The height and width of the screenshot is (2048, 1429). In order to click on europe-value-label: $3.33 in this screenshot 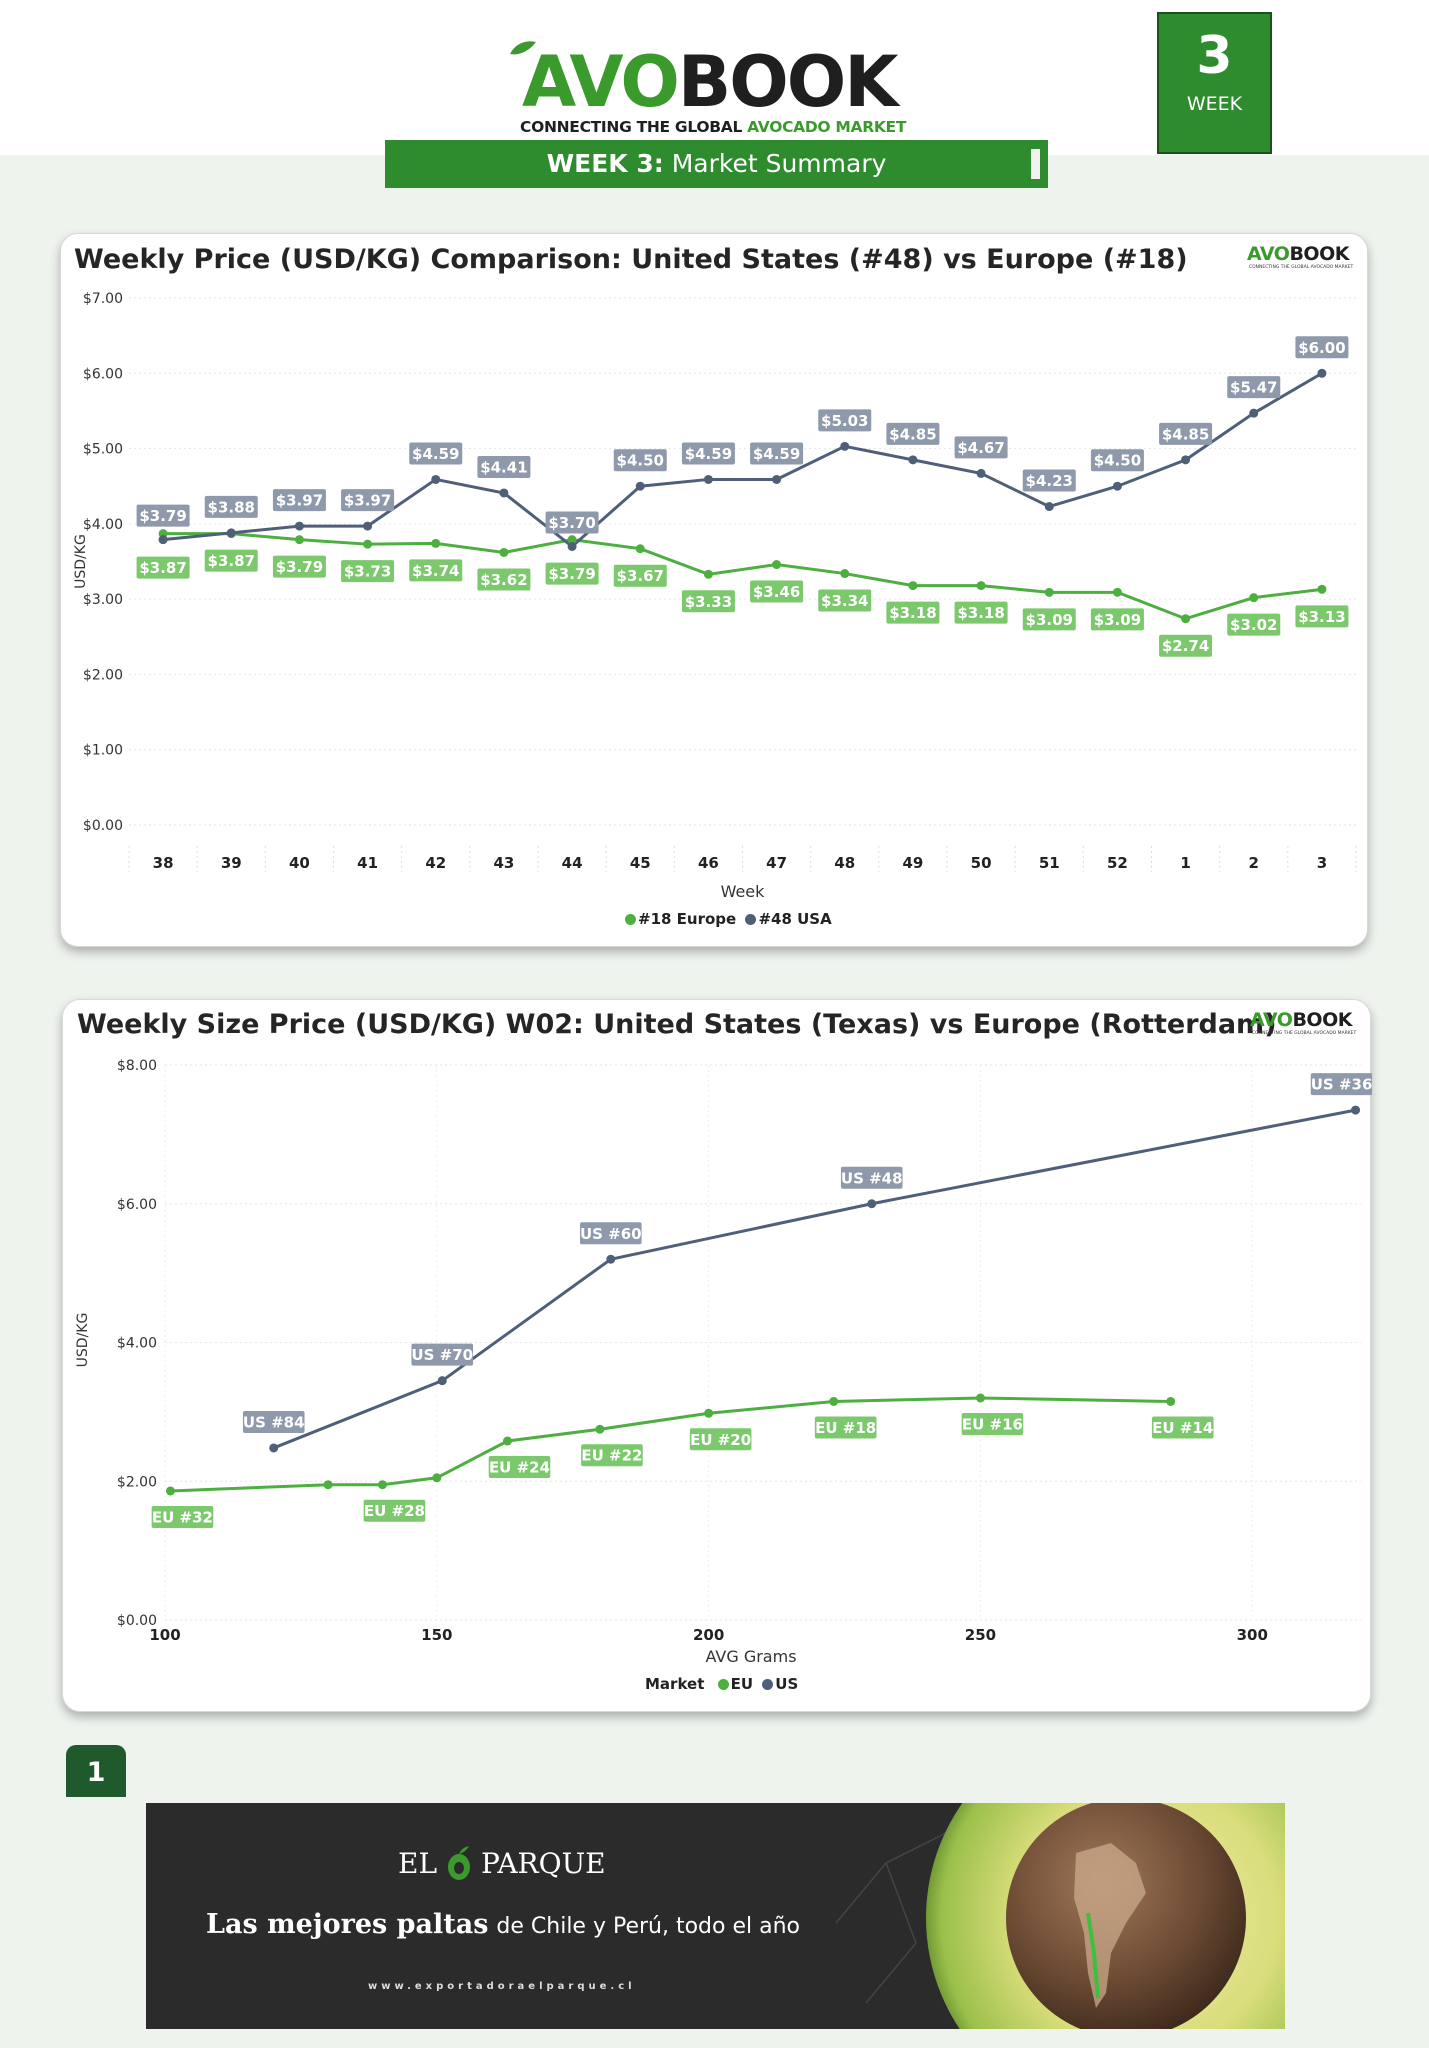, I will do `click(708, 602)`.